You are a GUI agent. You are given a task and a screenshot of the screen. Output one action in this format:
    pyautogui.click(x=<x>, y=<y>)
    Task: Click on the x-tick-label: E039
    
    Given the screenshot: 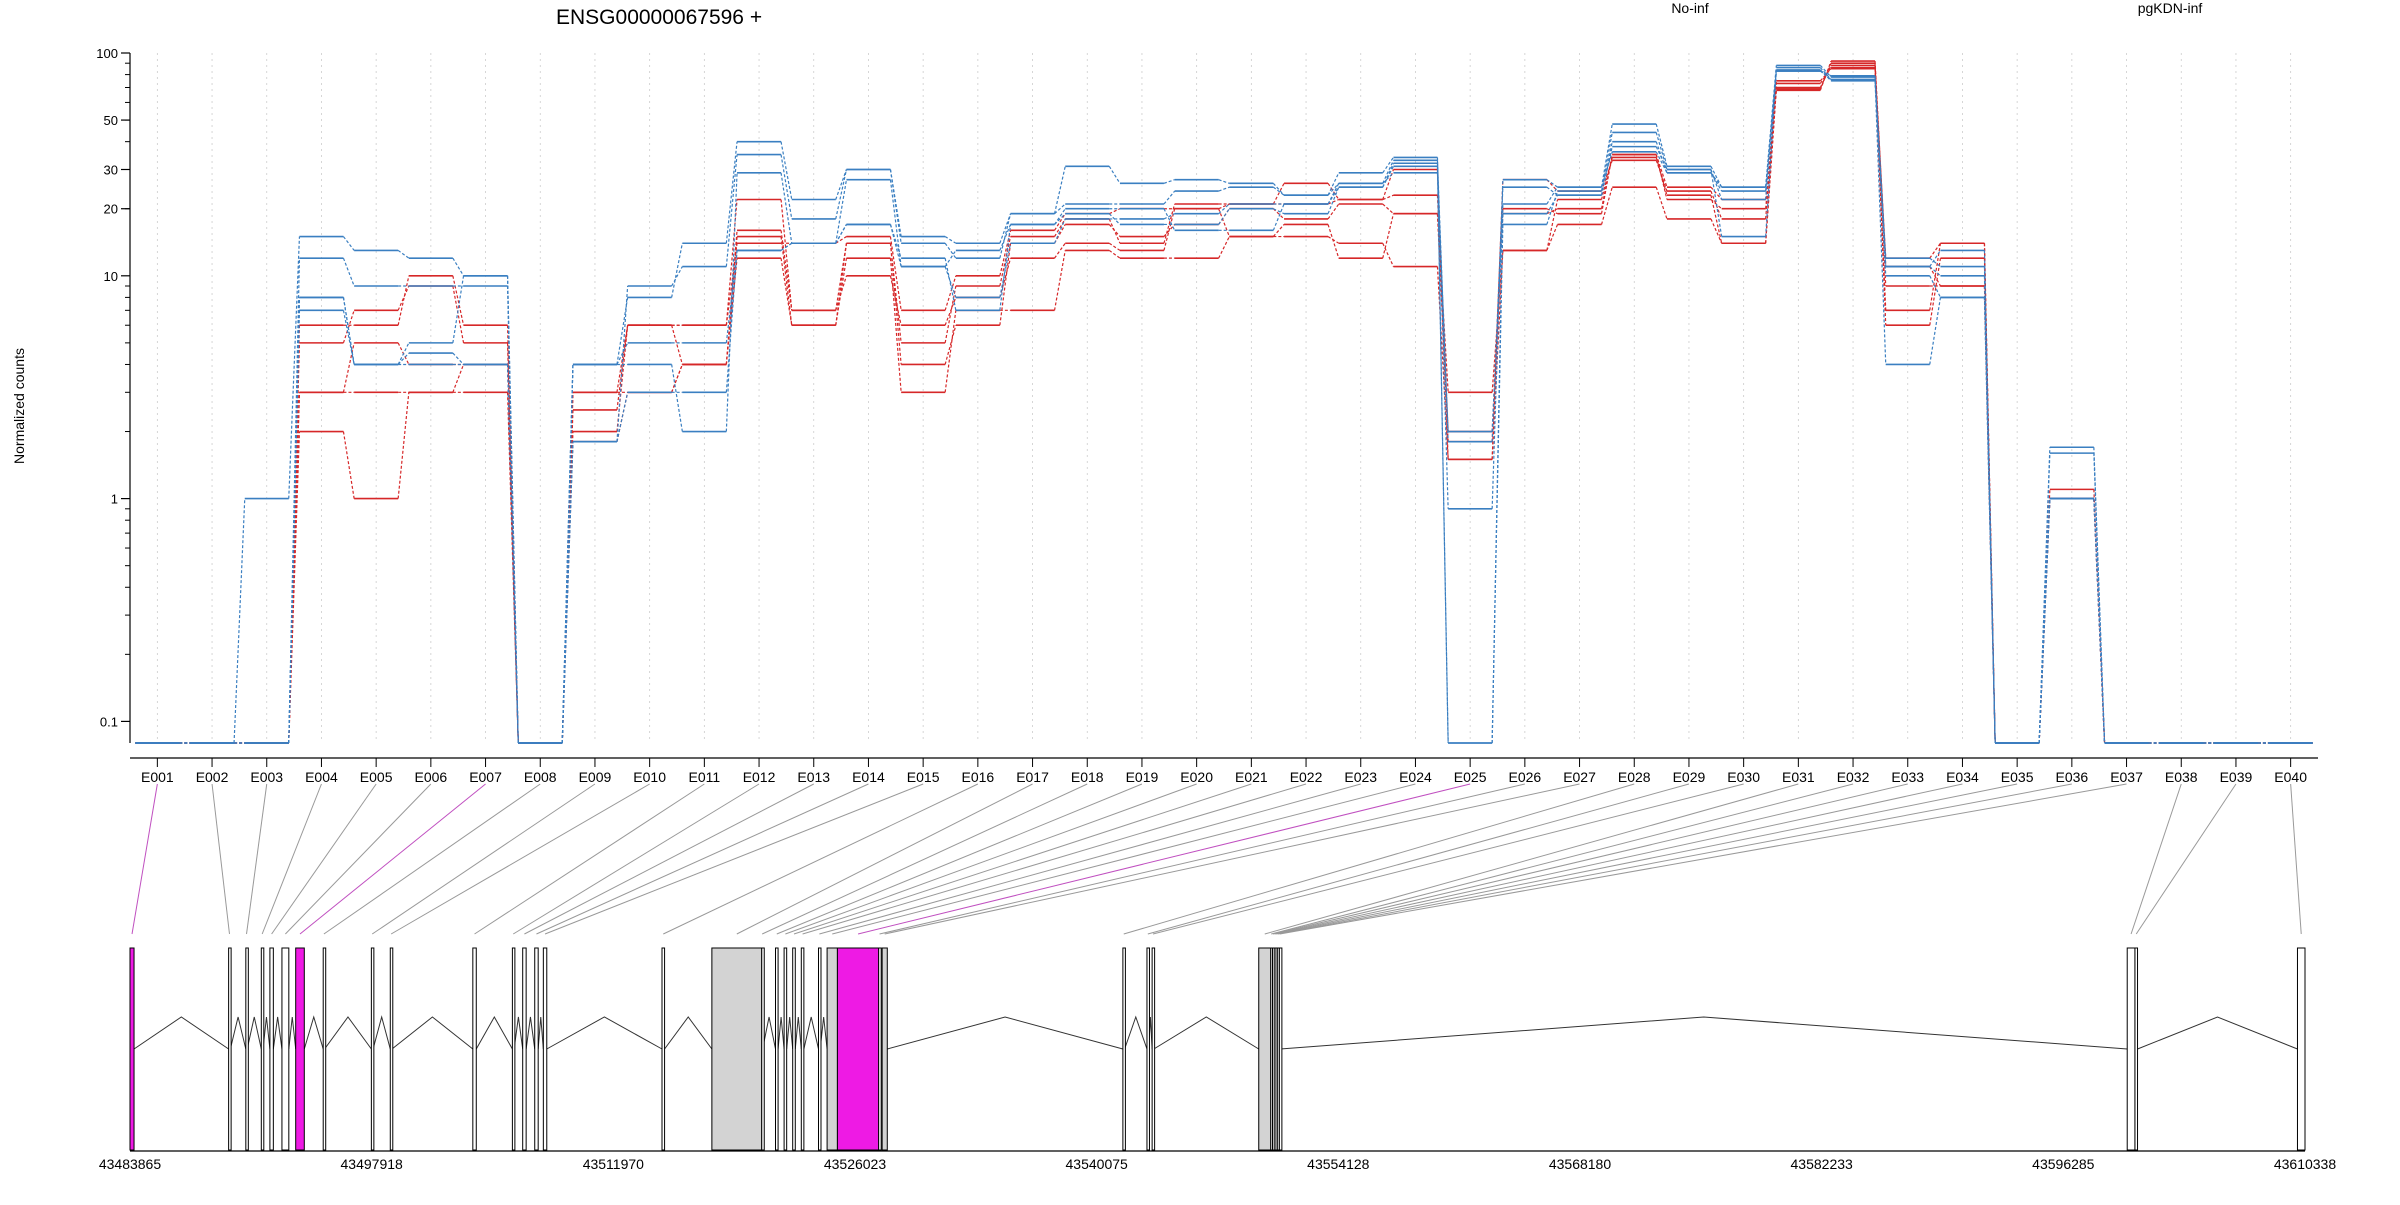 What is the action you would take?
    pyautogui.click(x=2236, y=777)
    